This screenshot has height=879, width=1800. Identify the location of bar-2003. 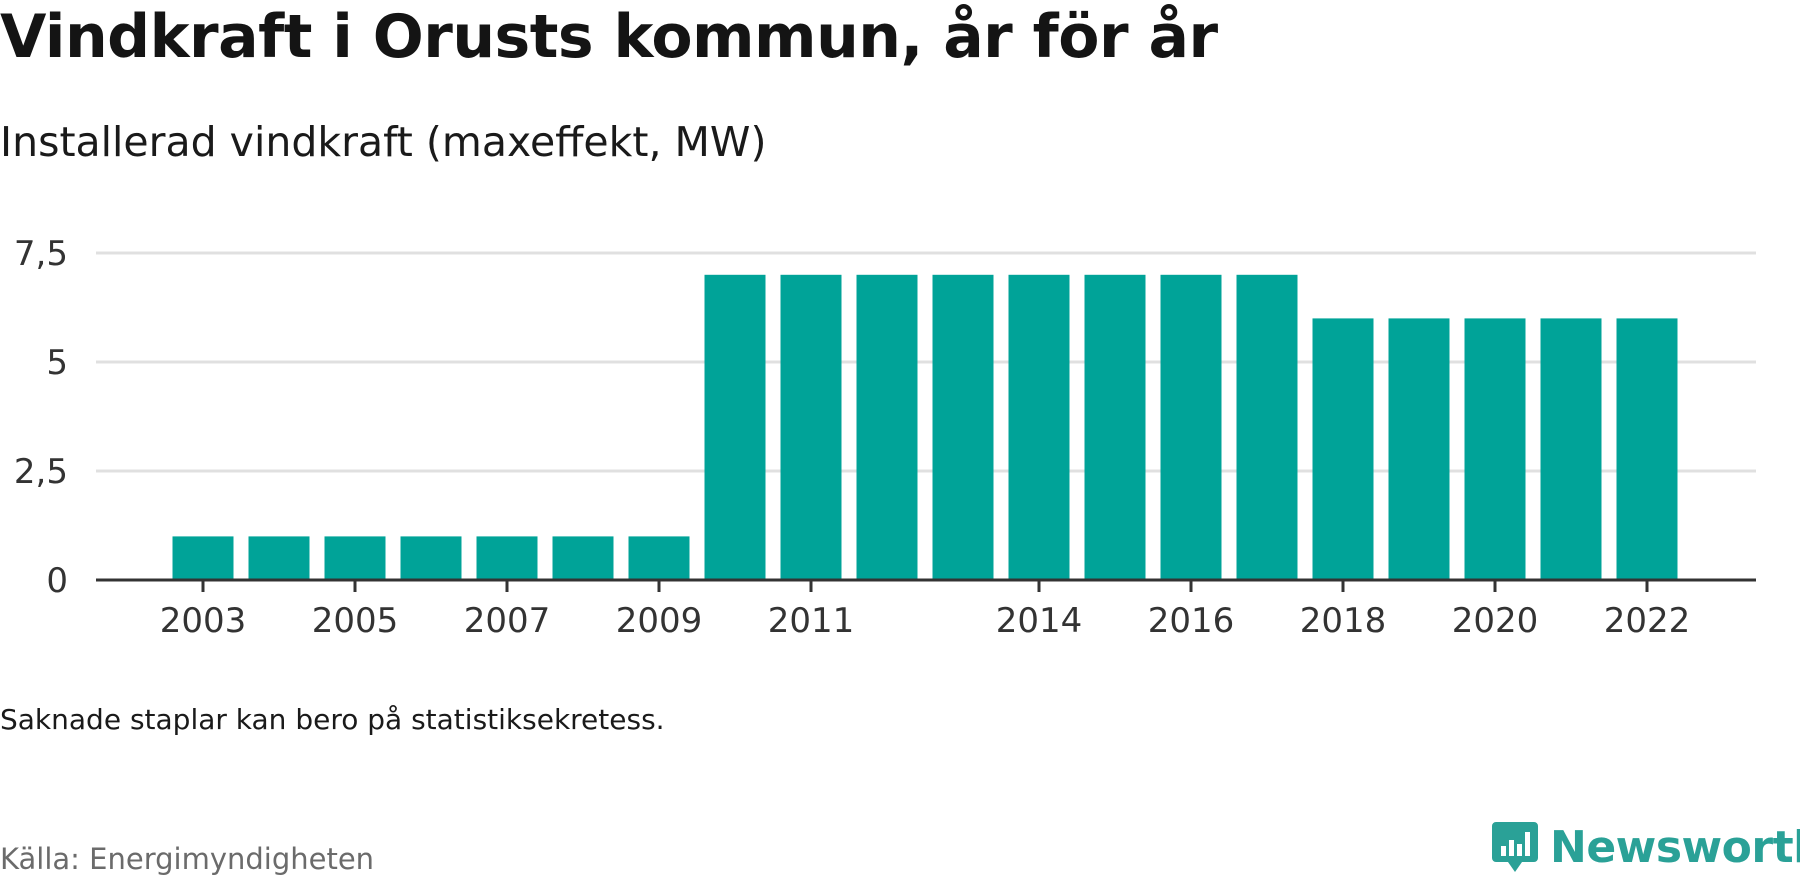
(203, 558).